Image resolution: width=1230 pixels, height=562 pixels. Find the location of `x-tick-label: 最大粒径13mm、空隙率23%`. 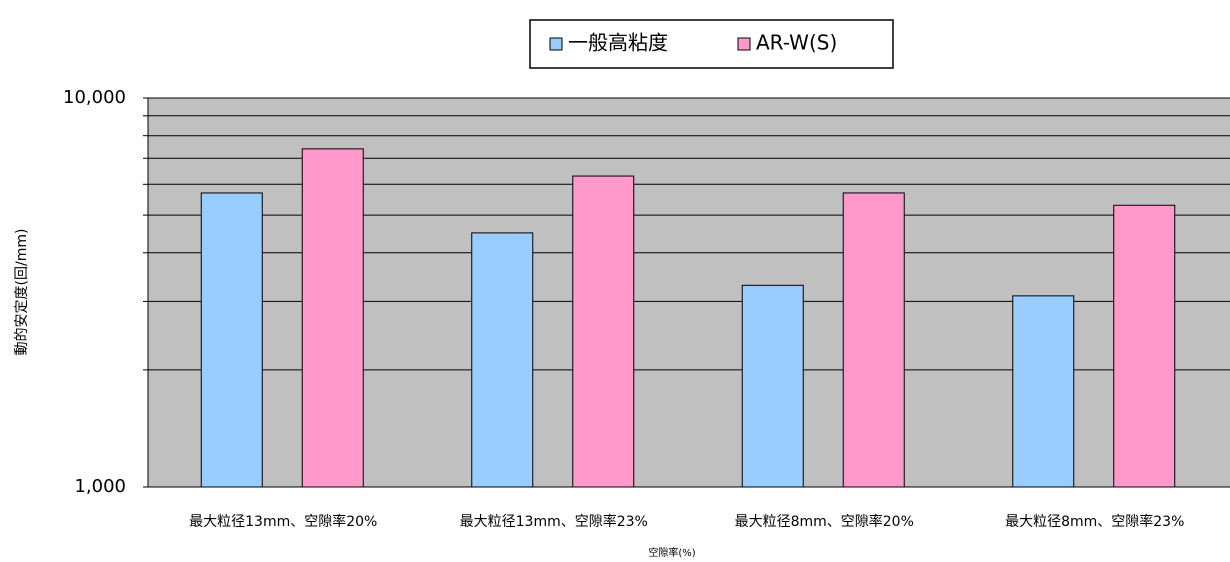

x-tick-label: 最大粒径13mm、空隙率23% is located at coordinates (554, 521).